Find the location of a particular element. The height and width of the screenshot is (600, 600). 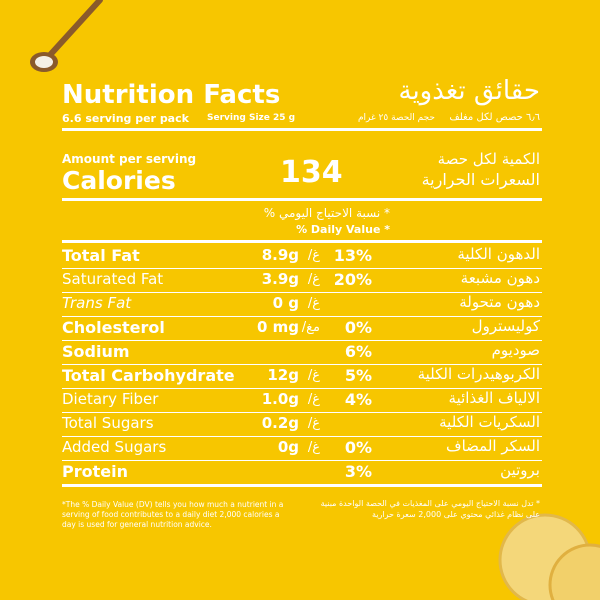

amount: 8.9g is located at coordinates (280, 255).